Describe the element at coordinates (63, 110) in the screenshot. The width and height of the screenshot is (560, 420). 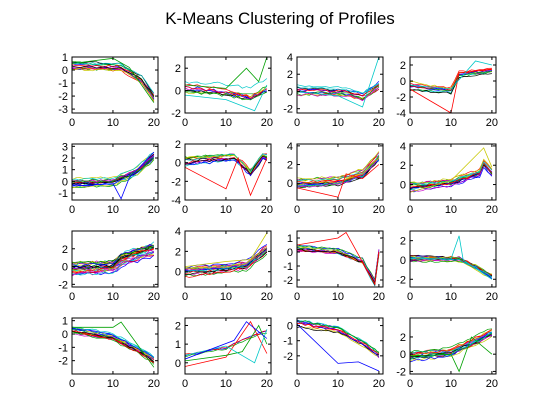
I see `y-tick-label: -3` at that location.